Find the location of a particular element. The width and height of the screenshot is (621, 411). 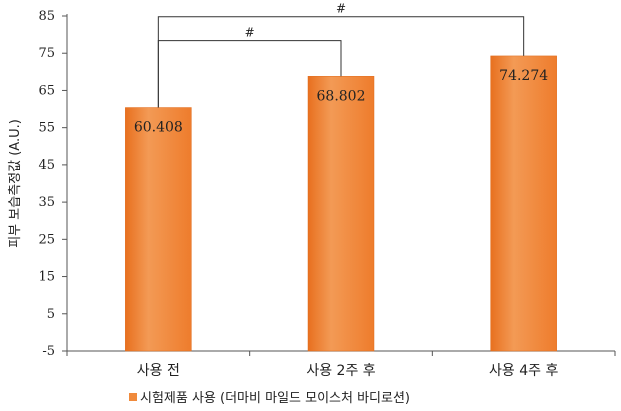

y-tick-label: 5 is located at coordinates (51, 314).